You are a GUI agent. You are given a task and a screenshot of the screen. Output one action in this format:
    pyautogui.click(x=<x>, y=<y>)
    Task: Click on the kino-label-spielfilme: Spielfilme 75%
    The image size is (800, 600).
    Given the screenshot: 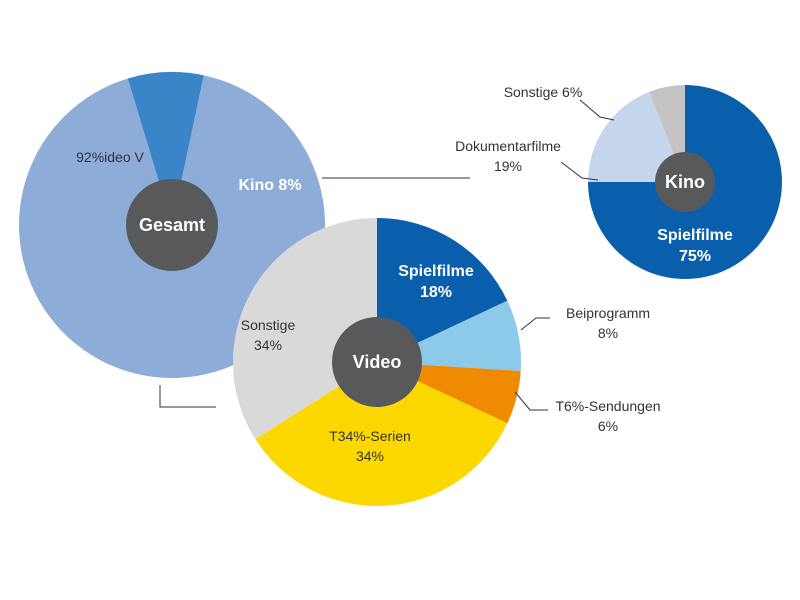 What is the action you would take?
    pyautogui.click(x=695, y=246)
    